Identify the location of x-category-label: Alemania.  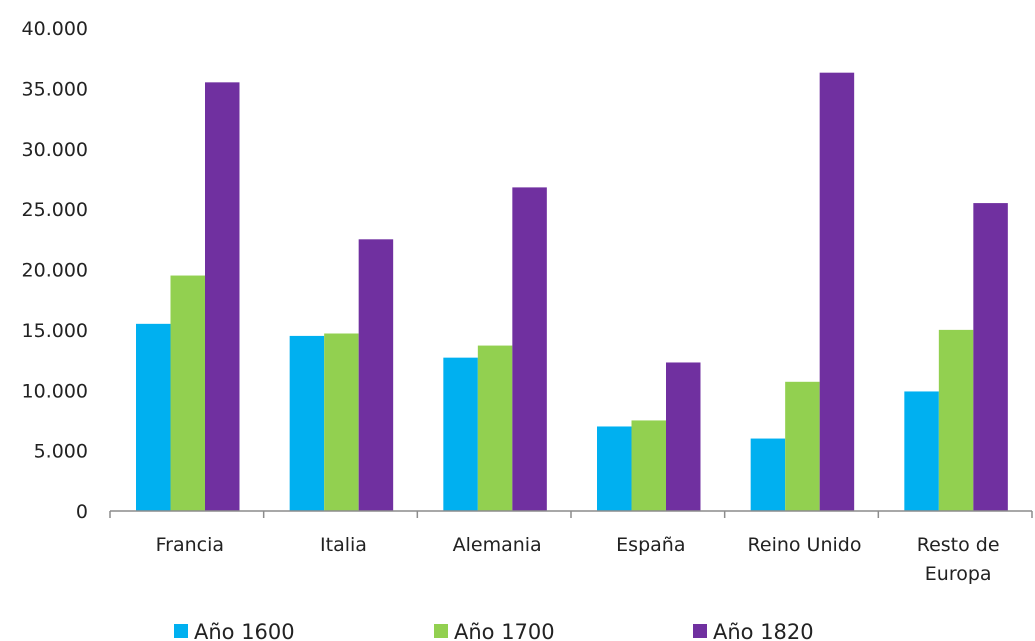
(497, 545).